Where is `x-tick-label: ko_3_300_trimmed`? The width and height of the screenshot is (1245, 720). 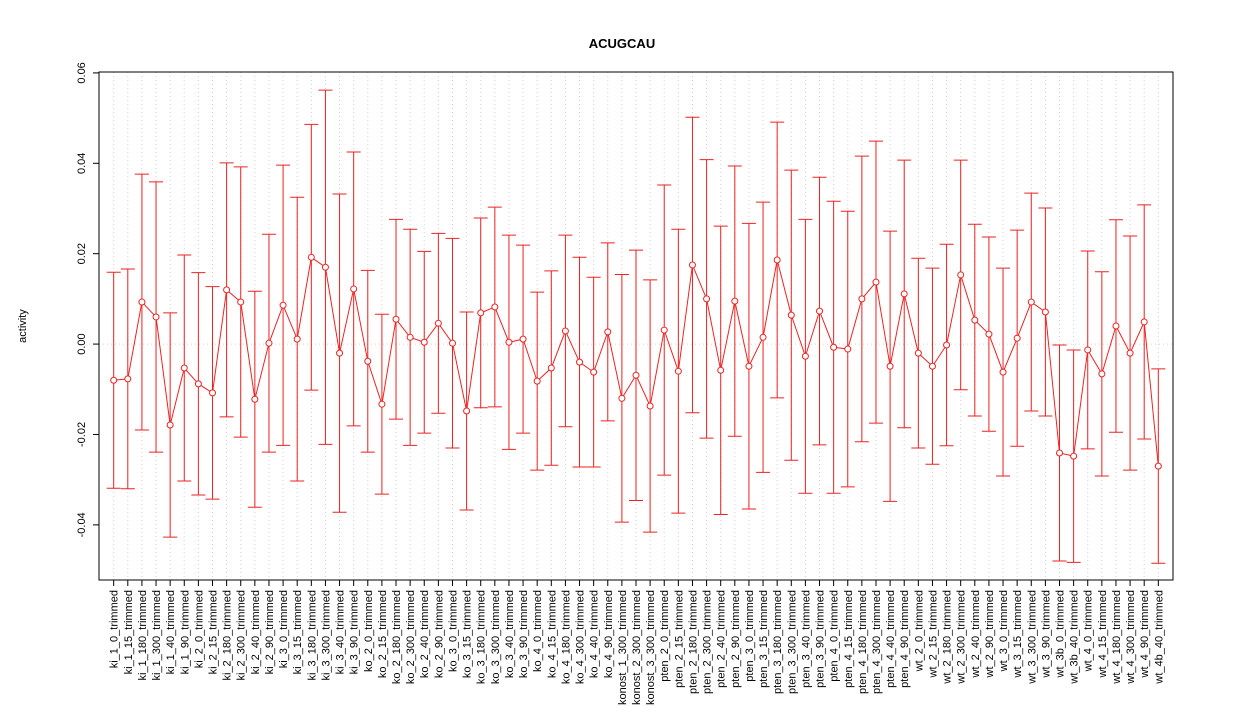 x-tick-label: ko_3_300_trimmed is located at coordinates (496, 637).